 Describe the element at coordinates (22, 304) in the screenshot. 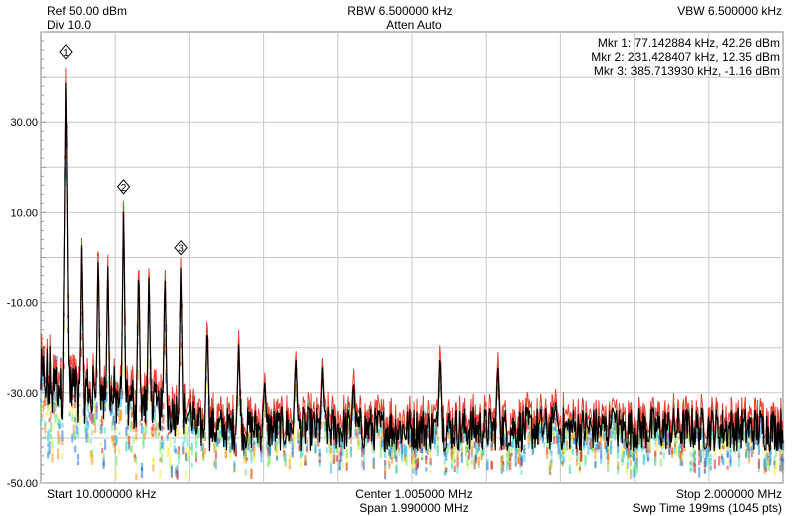

I see `y-tick-label: -10.00` at that location.